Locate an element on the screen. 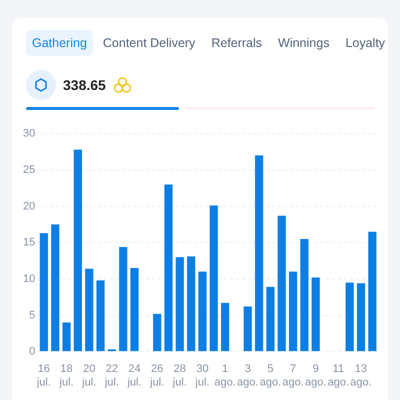 The height and width of the screenshot is (400, 400). x-tick-label: 13 ago. is located at coordinates (361, 375).